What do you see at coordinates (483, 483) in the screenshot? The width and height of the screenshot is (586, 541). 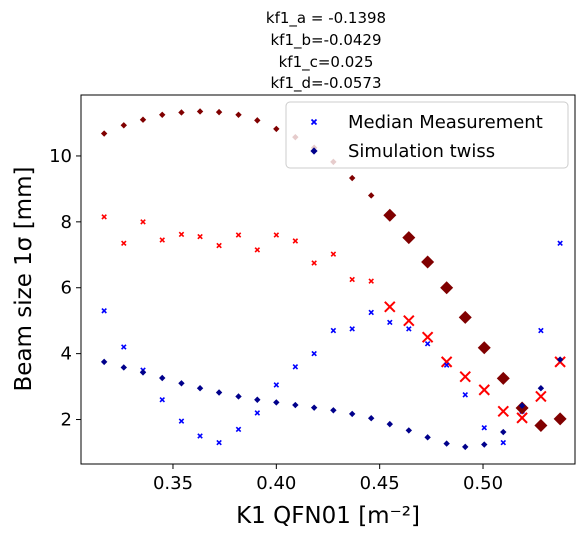 I see `x-tick-label: 0.50` at bounding box center [483, 483].